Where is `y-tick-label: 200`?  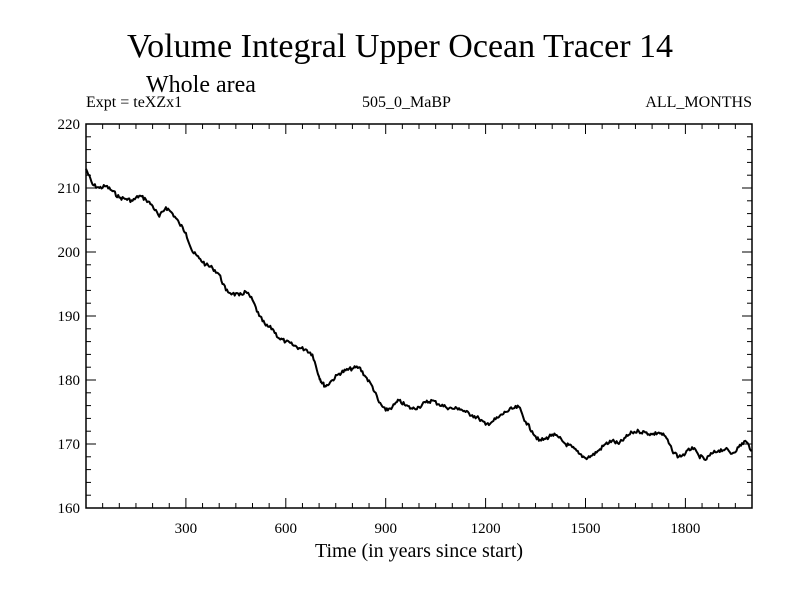 y-tick-label: 200 is located at coordinates (69, 253).